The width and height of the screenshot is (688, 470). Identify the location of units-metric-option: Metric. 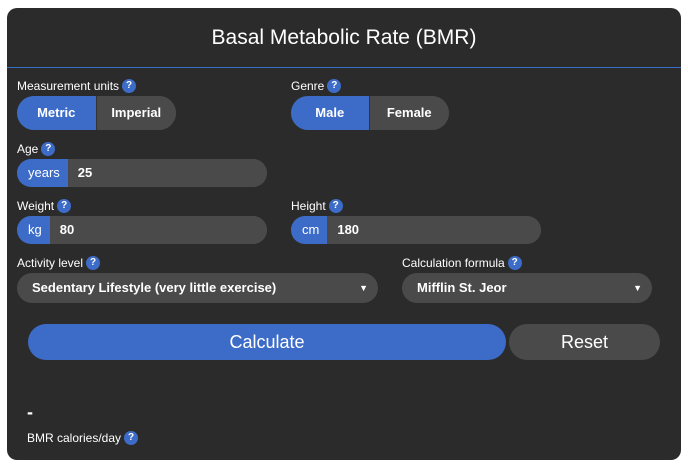
(56, 113).